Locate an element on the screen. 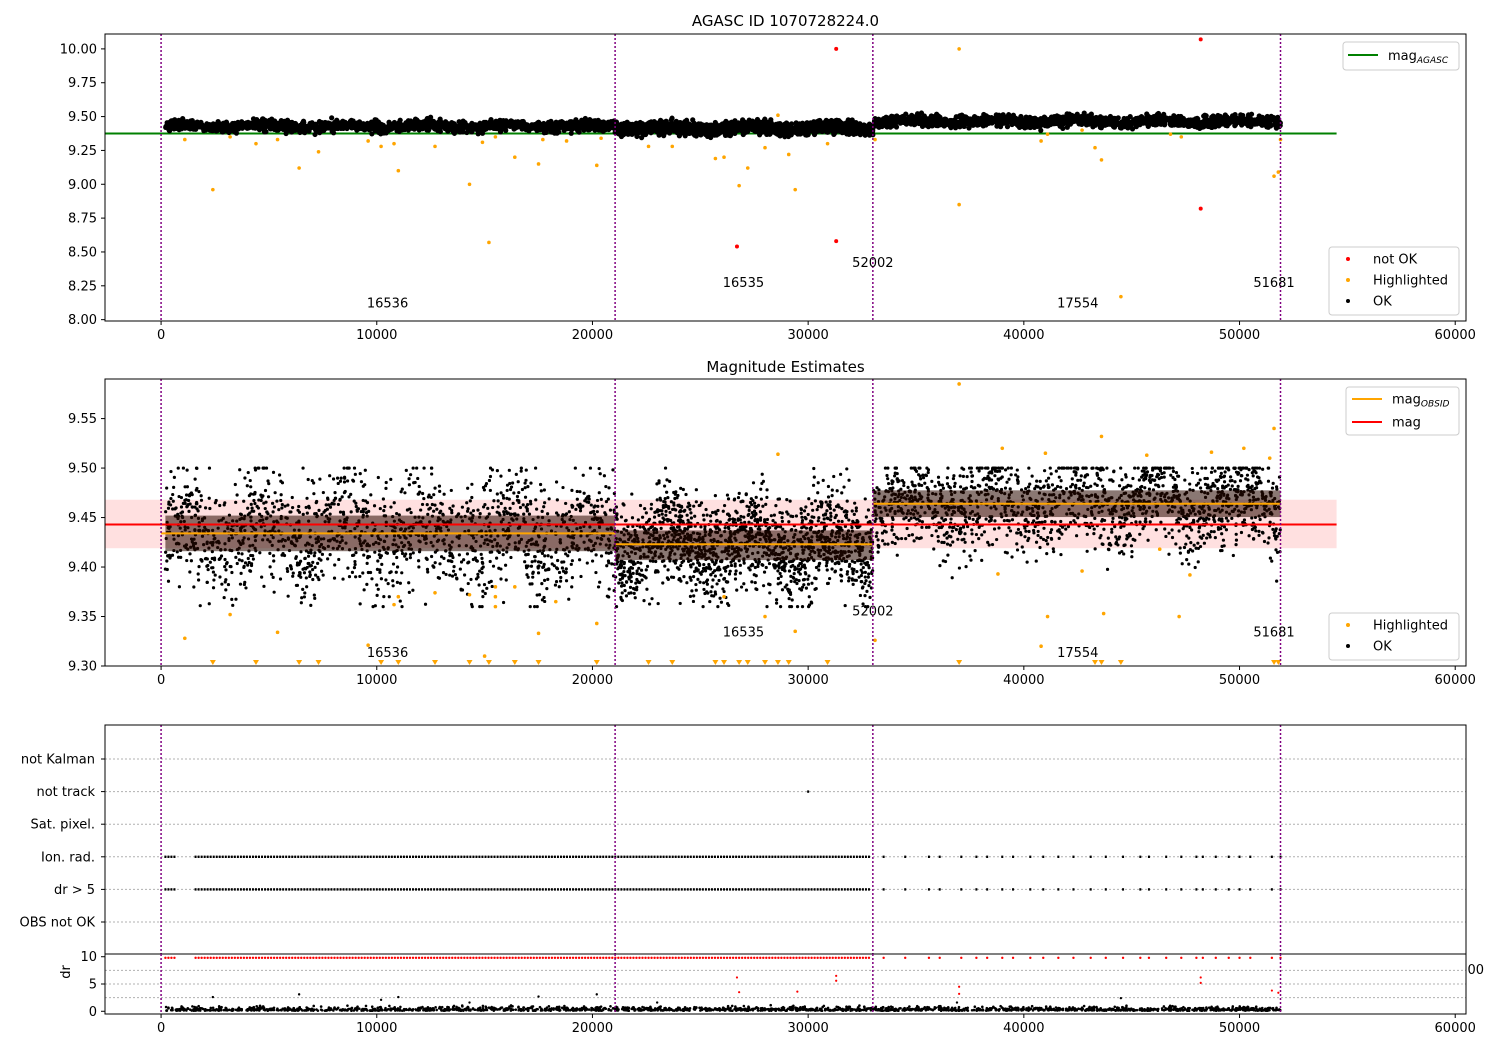 This screenshot has height=1050, width=1500. y-tick-label: 9.50 is located at coordinates (82, 117).